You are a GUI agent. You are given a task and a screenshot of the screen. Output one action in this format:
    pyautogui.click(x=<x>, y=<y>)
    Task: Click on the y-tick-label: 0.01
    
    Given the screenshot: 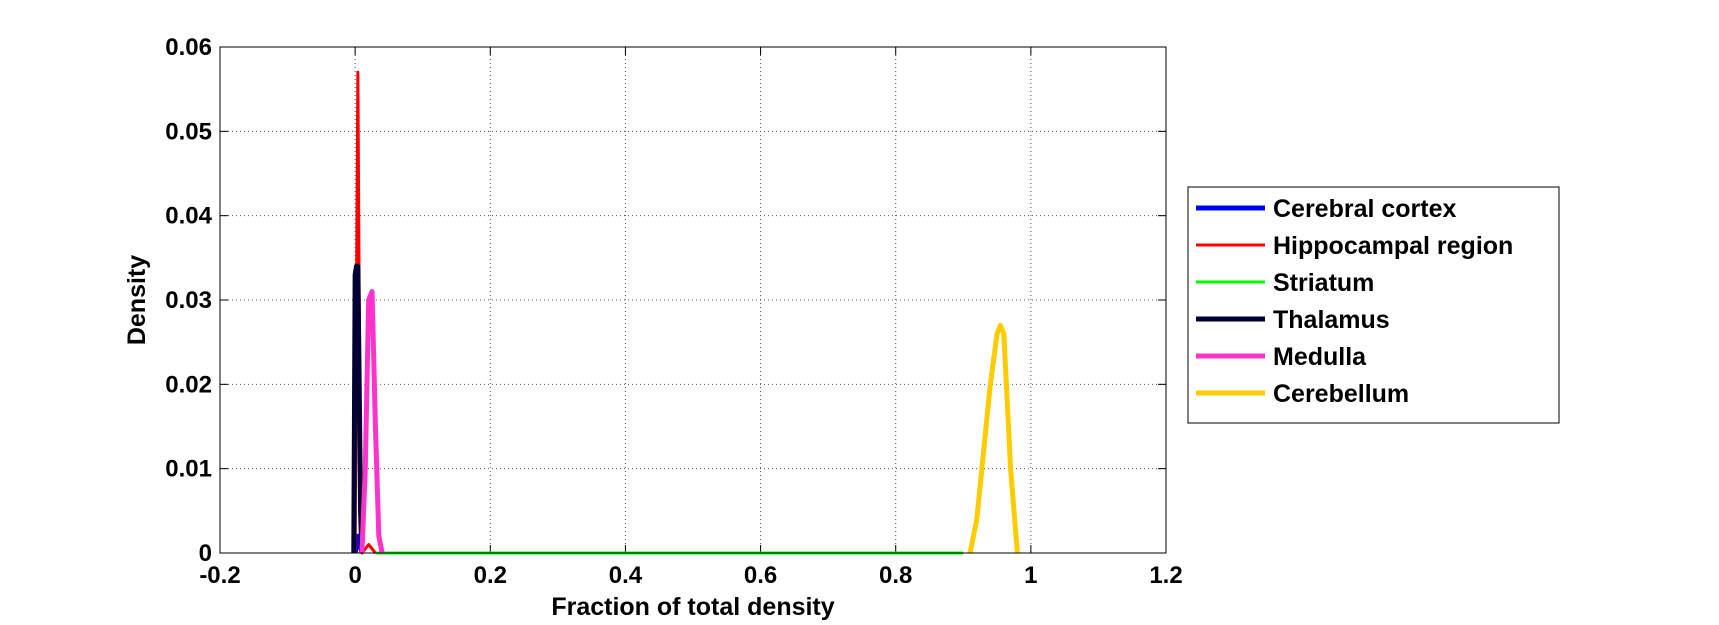 What is the action you would take?
    pyautogui.click(x=188, y=469)
    